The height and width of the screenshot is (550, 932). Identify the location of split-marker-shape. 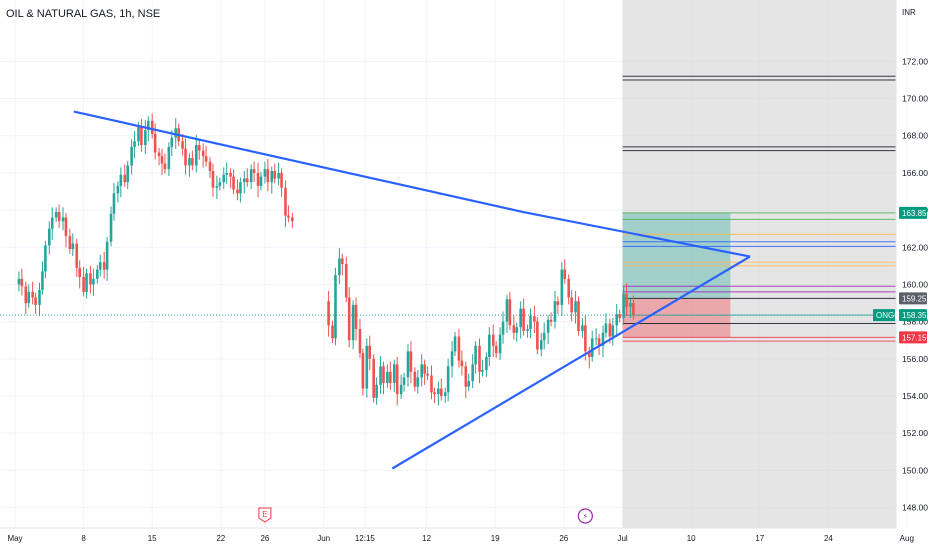
(585, 516).